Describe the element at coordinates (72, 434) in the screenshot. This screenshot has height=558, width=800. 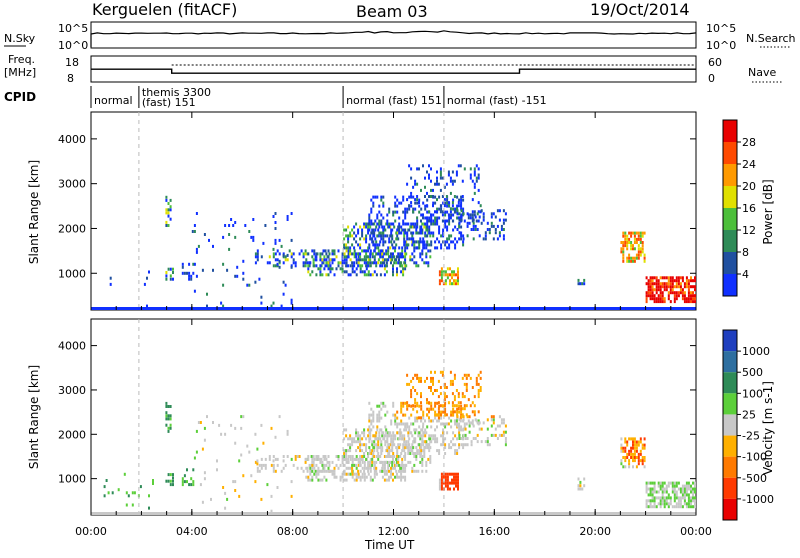
I see `y-tick-label: 2000` at that location.